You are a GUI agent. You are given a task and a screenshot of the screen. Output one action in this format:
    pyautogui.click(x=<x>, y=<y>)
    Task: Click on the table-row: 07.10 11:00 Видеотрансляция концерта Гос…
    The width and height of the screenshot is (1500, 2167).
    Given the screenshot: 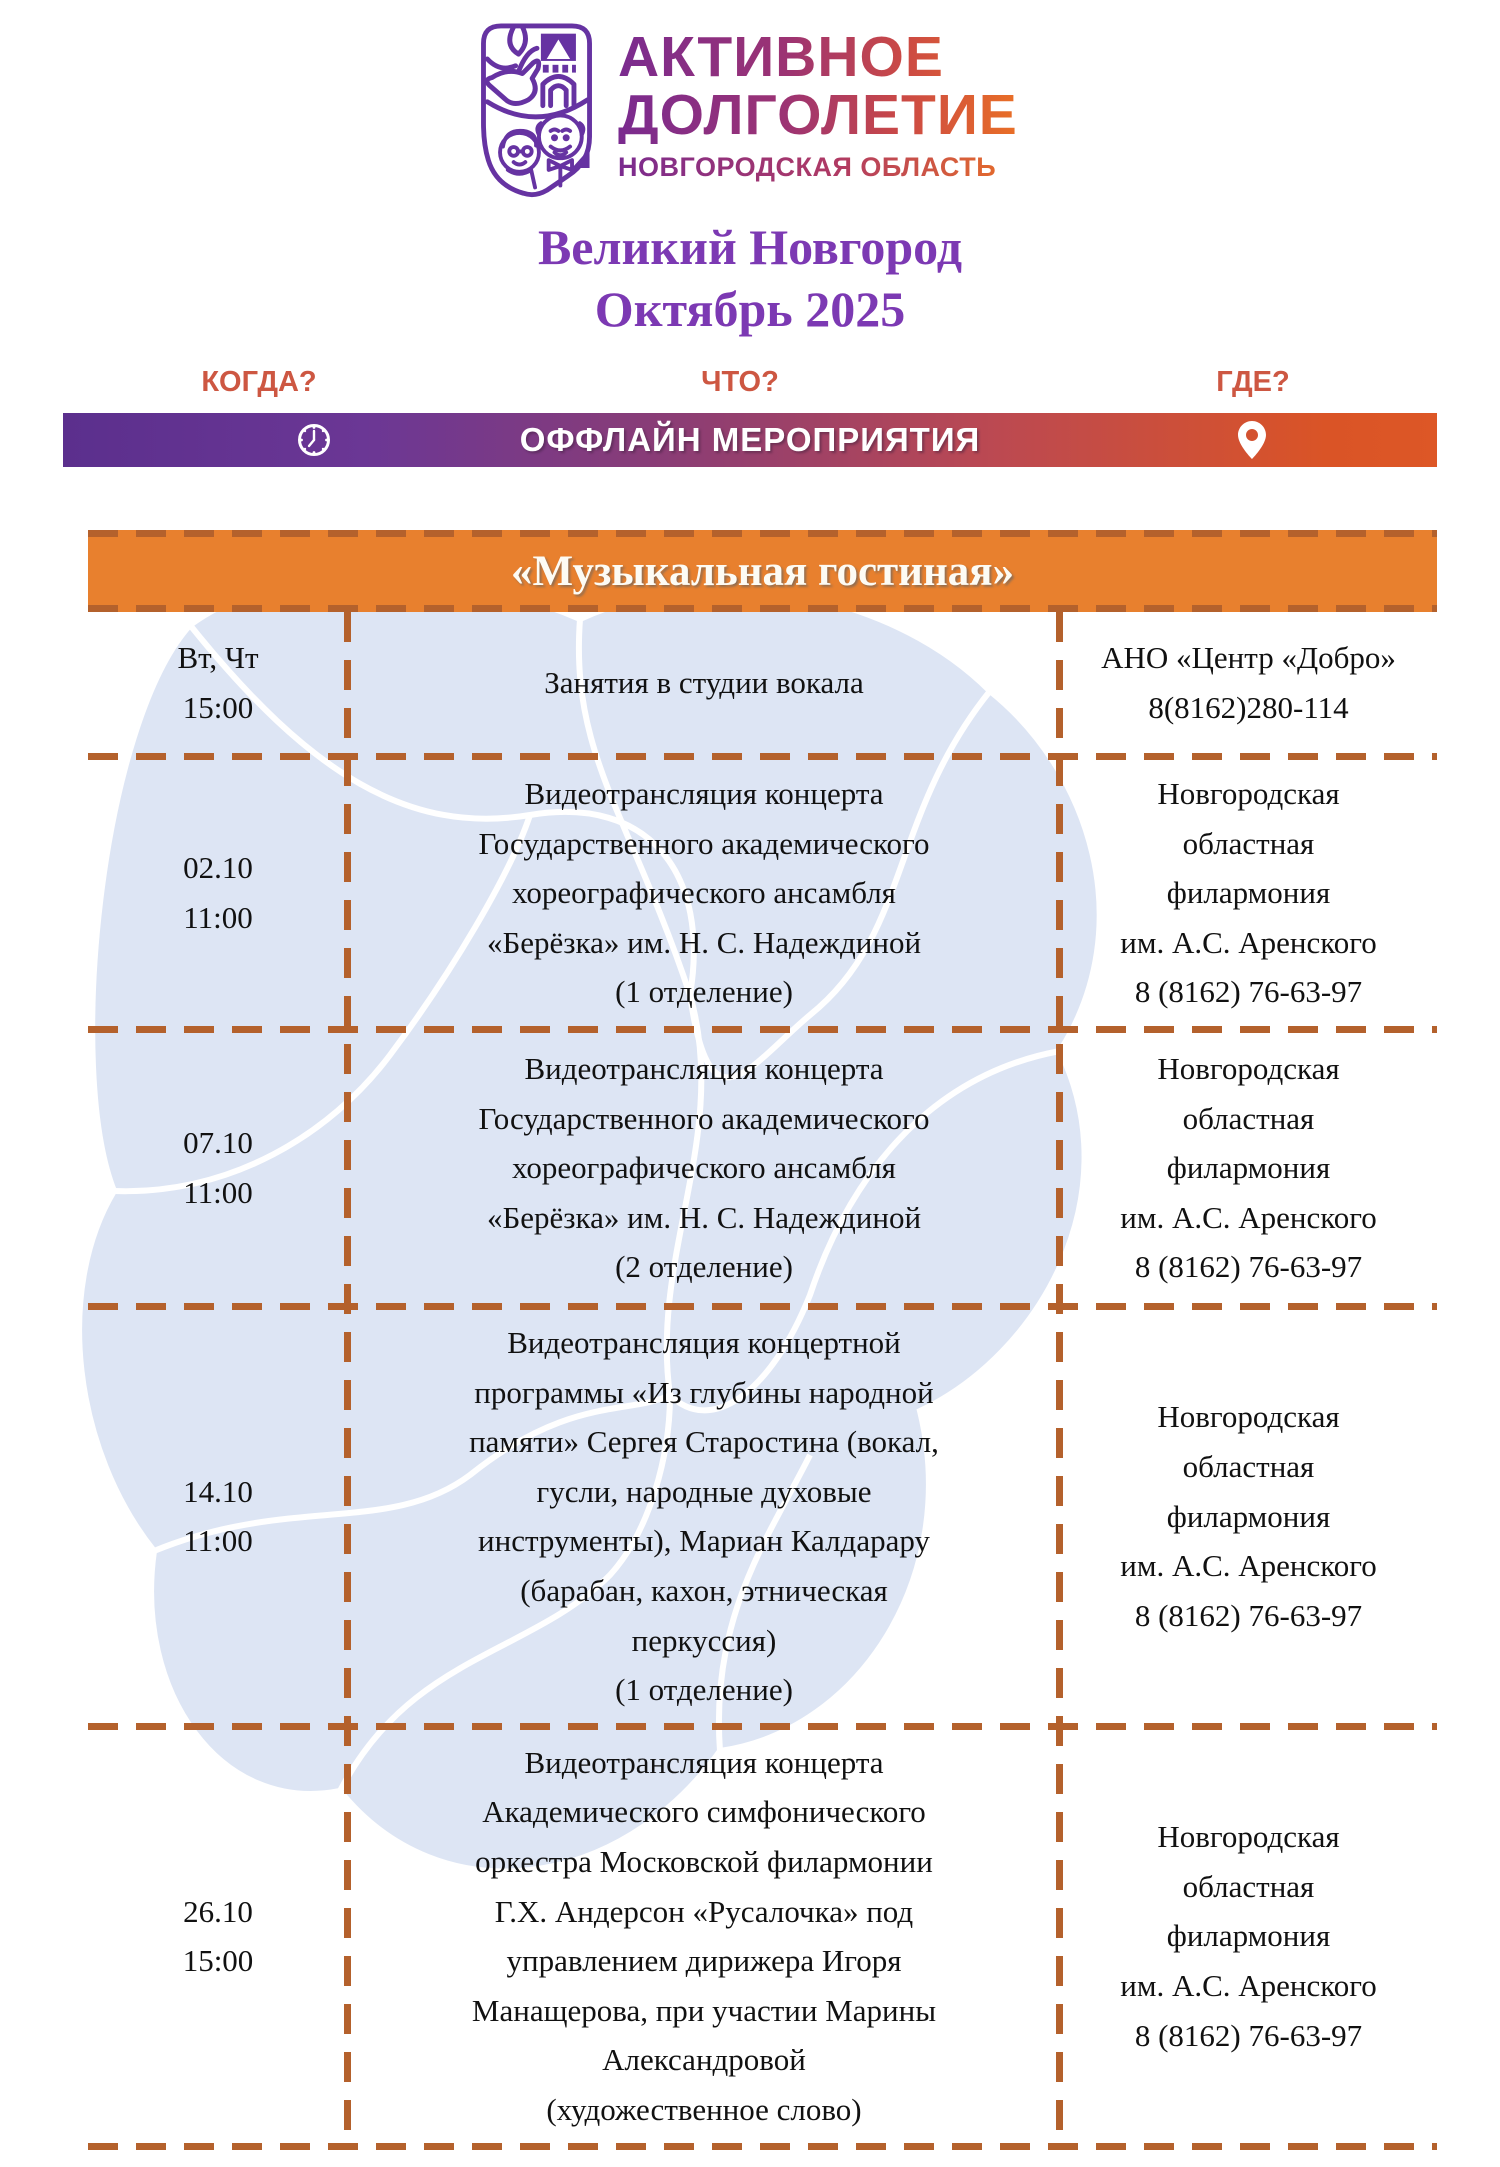 What is the action you would take?
    pyautogui.click(x=762, y=1168)
    